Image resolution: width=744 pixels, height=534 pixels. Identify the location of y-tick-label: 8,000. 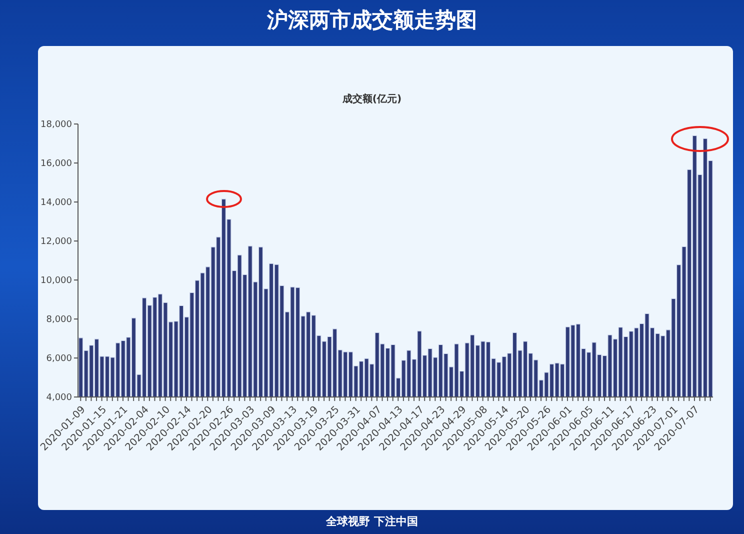
(59, 320).